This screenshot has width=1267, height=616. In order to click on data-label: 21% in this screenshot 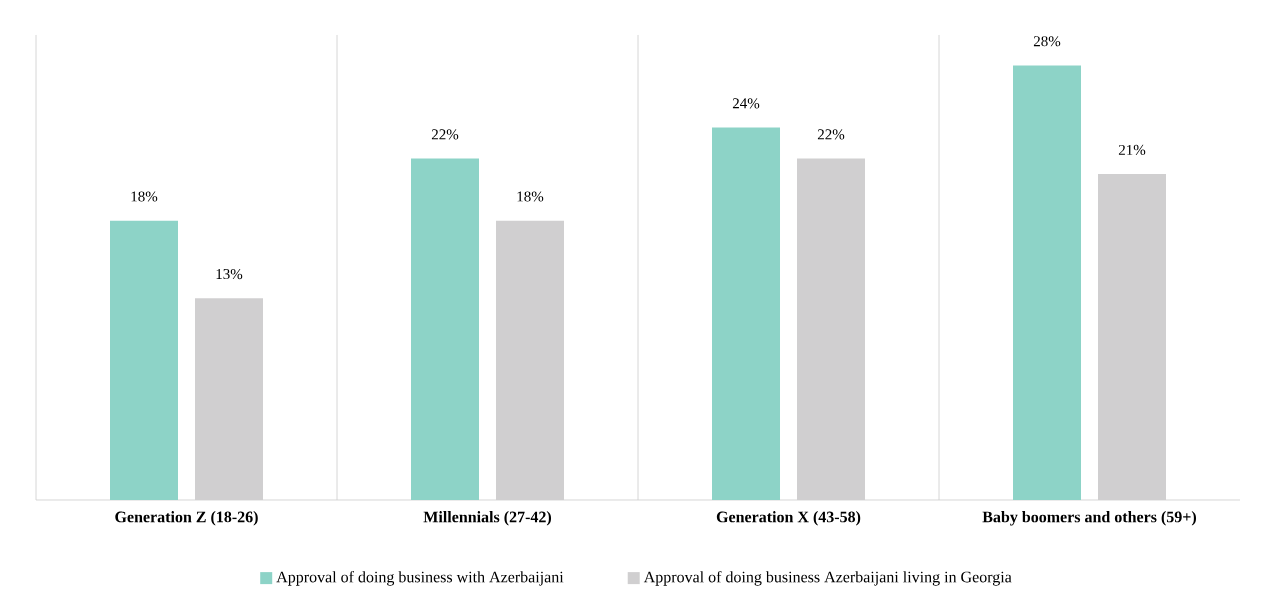, I will do `click(1132, 149)`.